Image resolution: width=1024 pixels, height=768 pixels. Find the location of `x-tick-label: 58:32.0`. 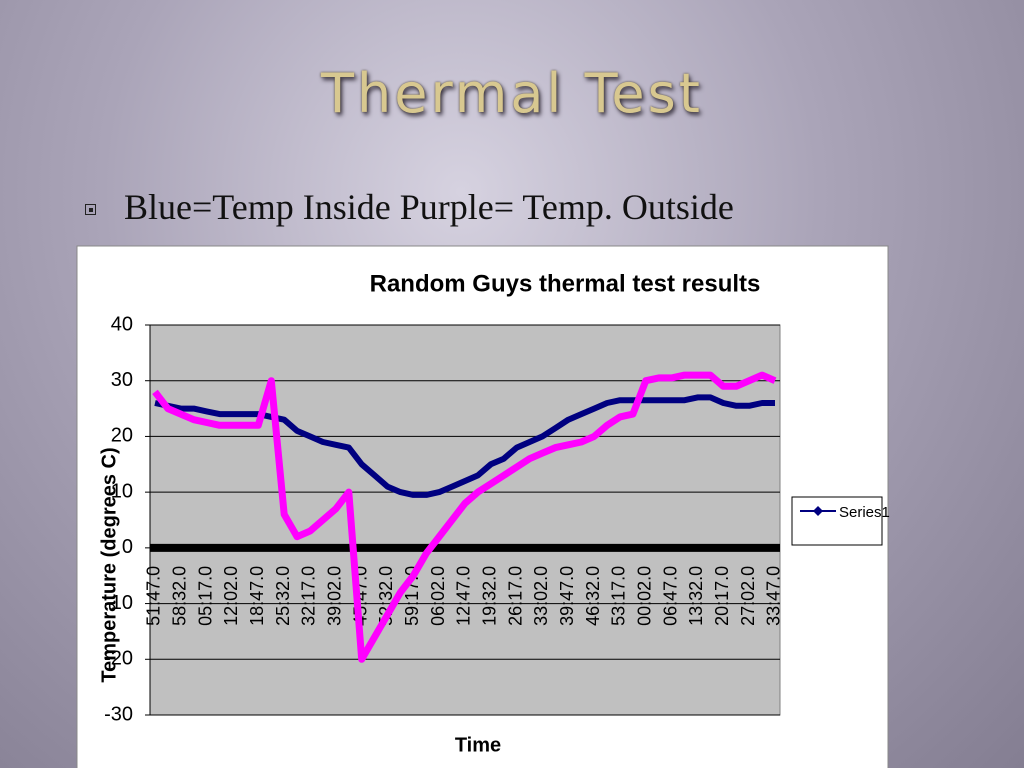

x-tick-label: 58:32.0 is located at coordinates (180, 596).